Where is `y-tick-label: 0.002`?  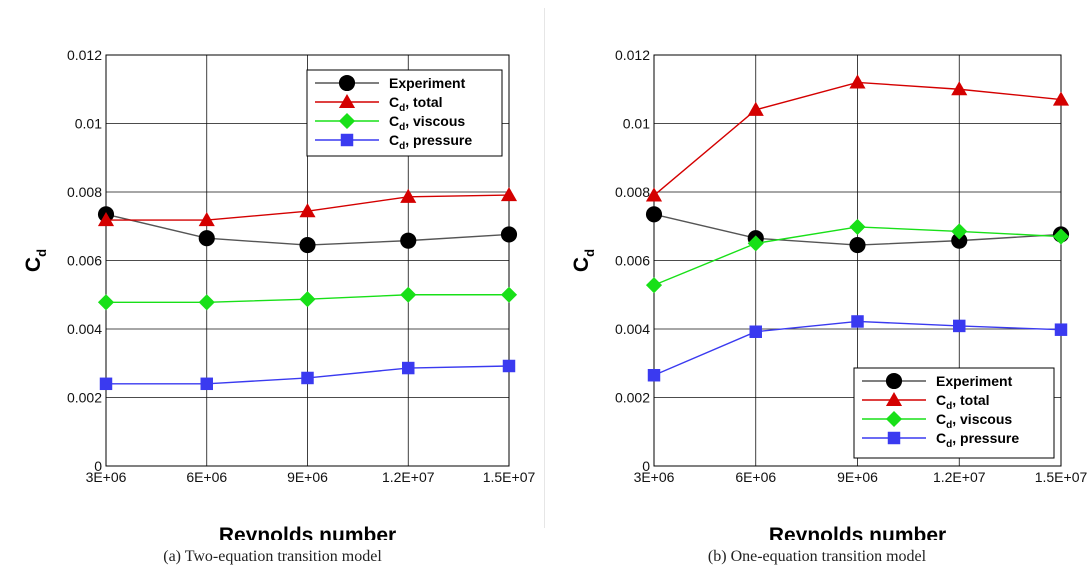 y-tick-label: 0.002 is located at coordinates (84, 398).